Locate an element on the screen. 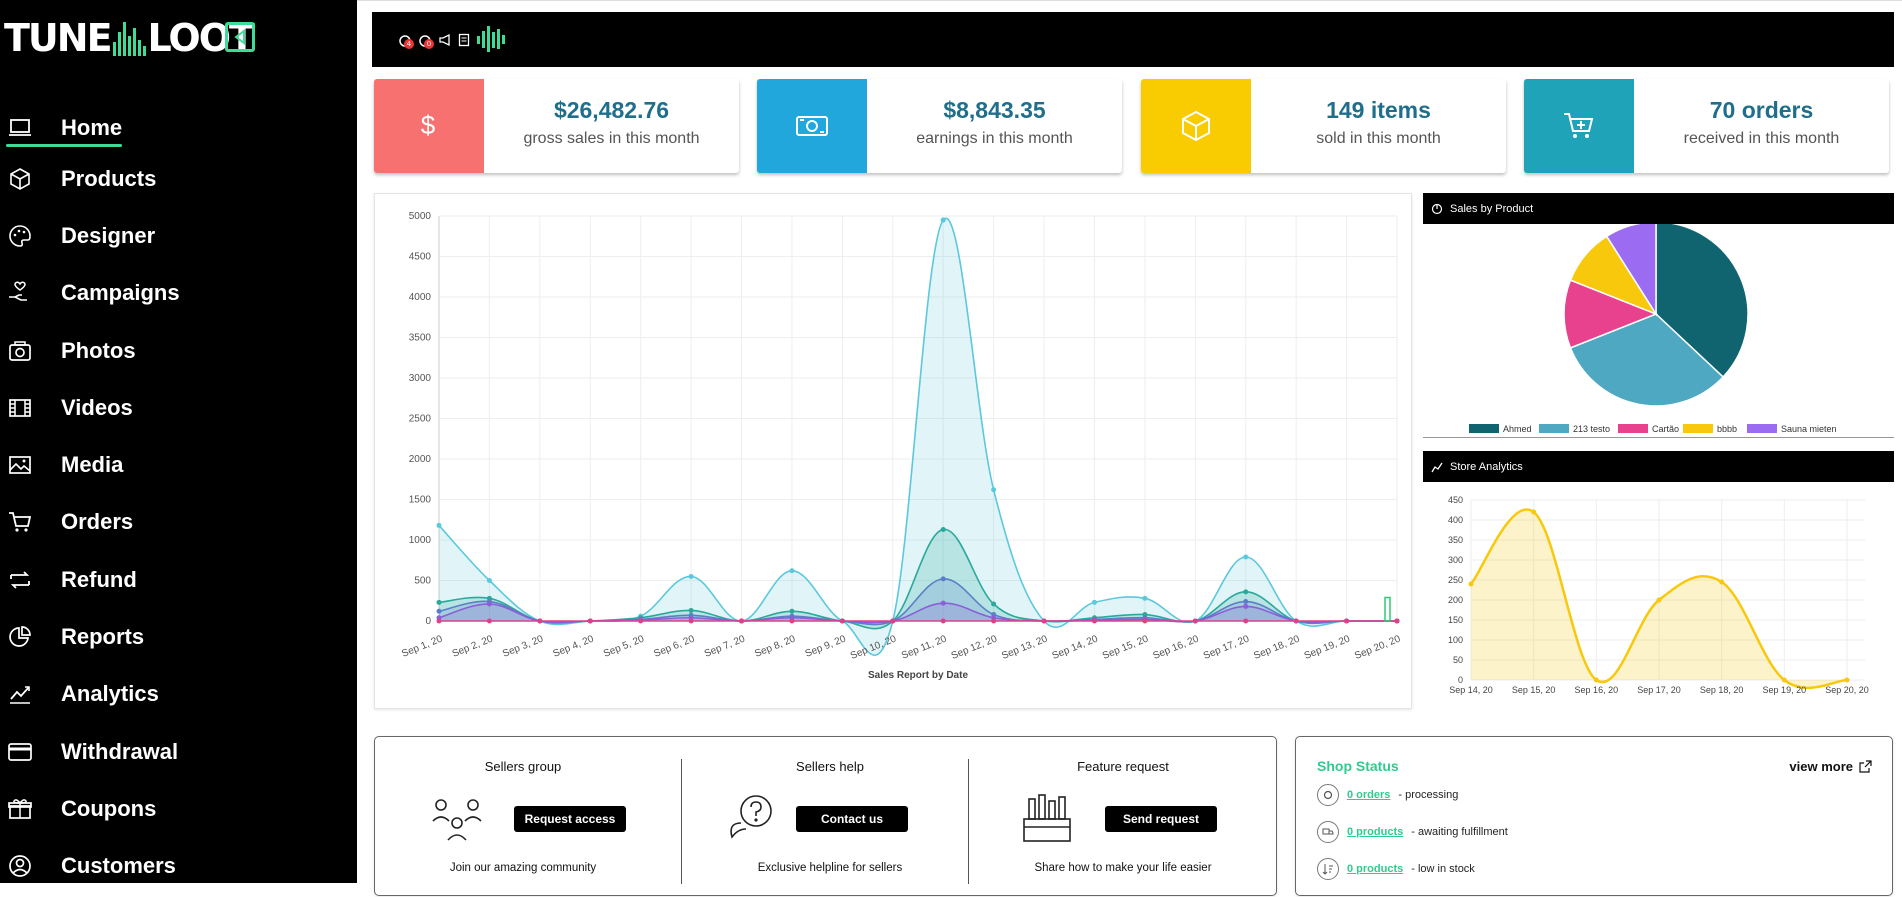  cart-plus-icon is located at coordinates (1579, 126).